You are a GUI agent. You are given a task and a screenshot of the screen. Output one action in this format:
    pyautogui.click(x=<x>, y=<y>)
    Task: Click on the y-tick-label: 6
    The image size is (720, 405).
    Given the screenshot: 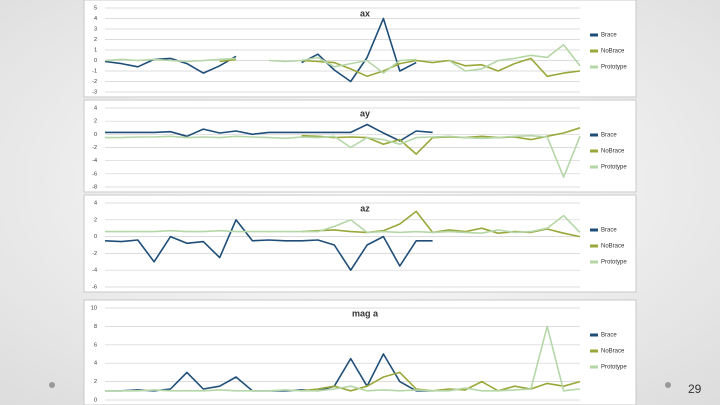 What is the action you would take?
    pyautogui.click(x=95, y=345)
    